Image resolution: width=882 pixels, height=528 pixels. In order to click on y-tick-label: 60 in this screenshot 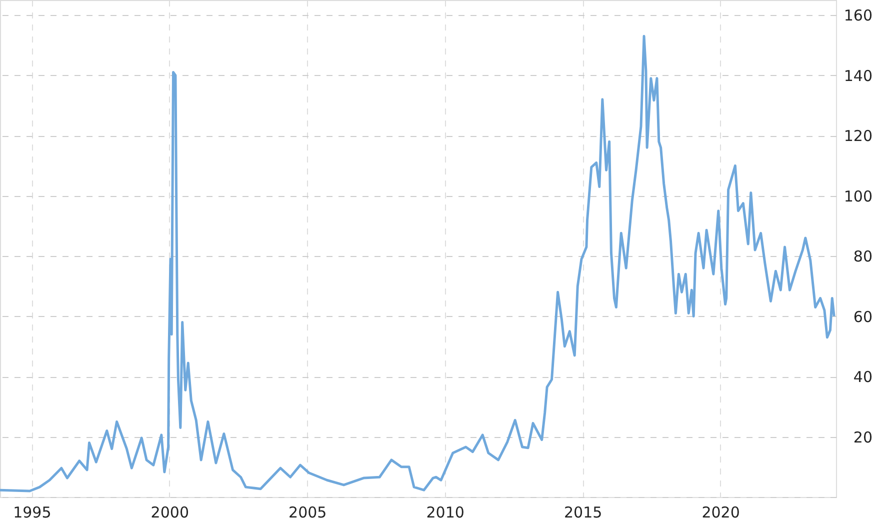, I will do `click(862, 317)`.